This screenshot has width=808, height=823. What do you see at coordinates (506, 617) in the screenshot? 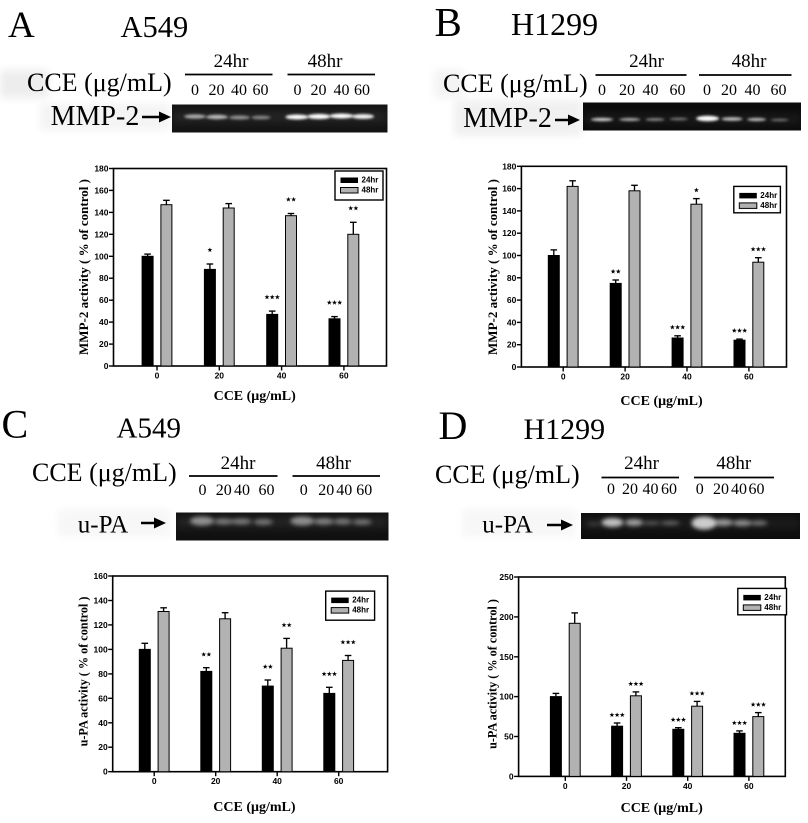
I see `svg-text: 200` at bounding box center [506, 617].